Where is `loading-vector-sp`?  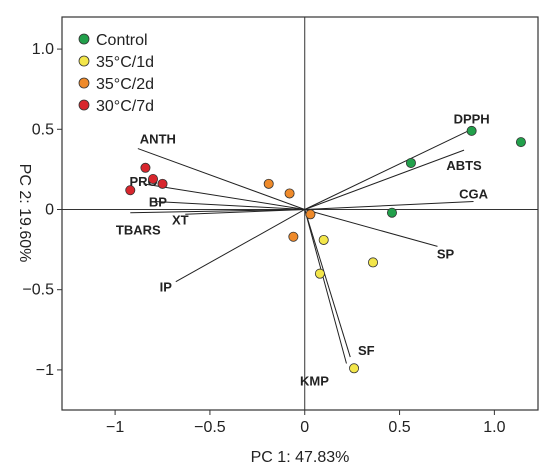
loading-vector-sp is located at coordinates (371, 228).